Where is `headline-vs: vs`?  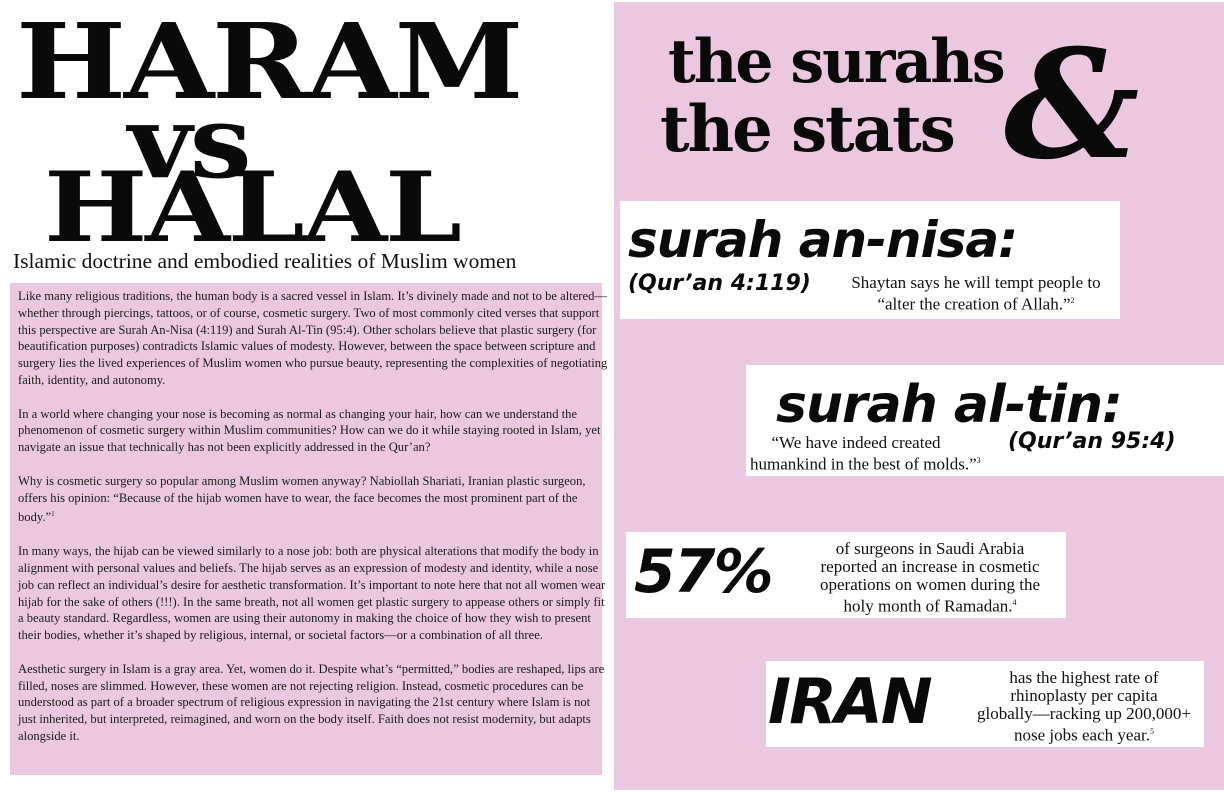
headline-vs: vs is located at coordinates (190, 142).